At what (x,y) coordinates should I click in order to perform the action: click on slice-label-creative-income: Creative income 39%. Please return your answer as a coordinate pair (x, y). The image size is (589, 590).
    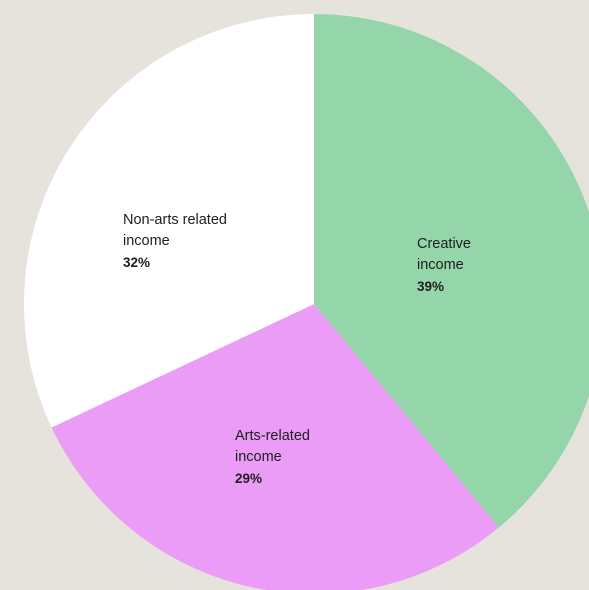
    Looking at the image, I should click on (472, 265).